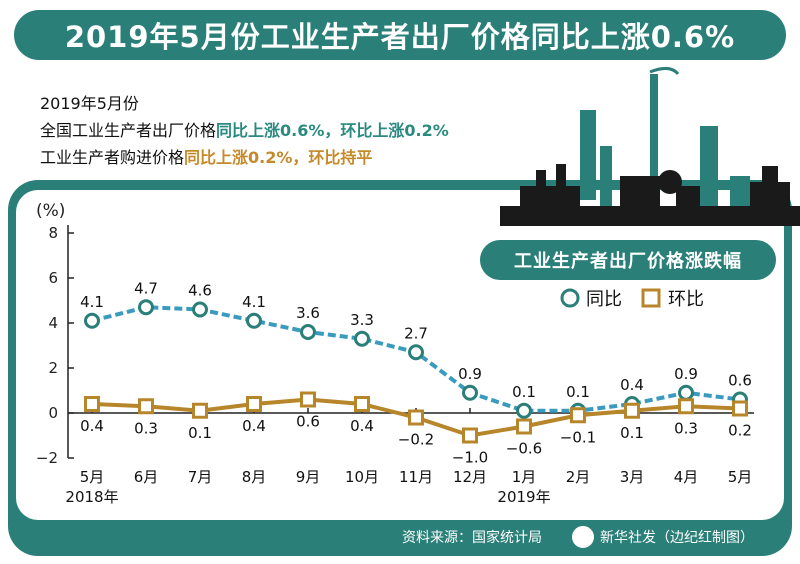 This screenshot has height=564, width=800. I want to click on x-tick-label: 4月, so click(686, 477).